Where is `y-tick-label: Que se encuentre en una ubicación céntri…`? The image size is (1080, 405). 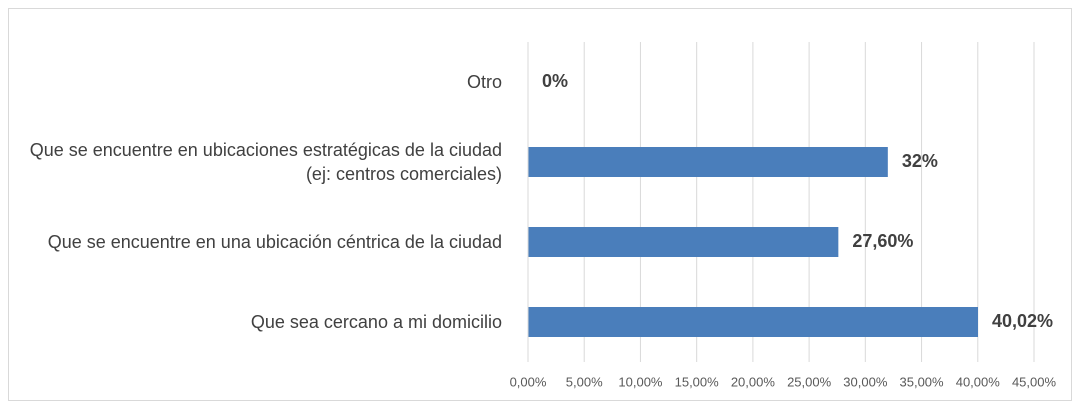
y-tick-label: Que se encuentre en una ubicación céntri… is located at coordinates (274, 242).